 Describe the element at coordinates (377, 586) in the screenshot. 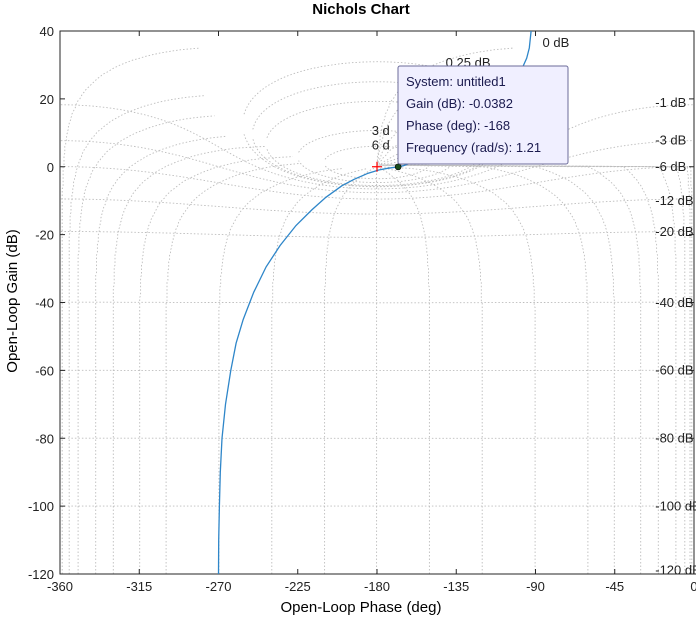

I see `x-tick-label: -180` at that location.